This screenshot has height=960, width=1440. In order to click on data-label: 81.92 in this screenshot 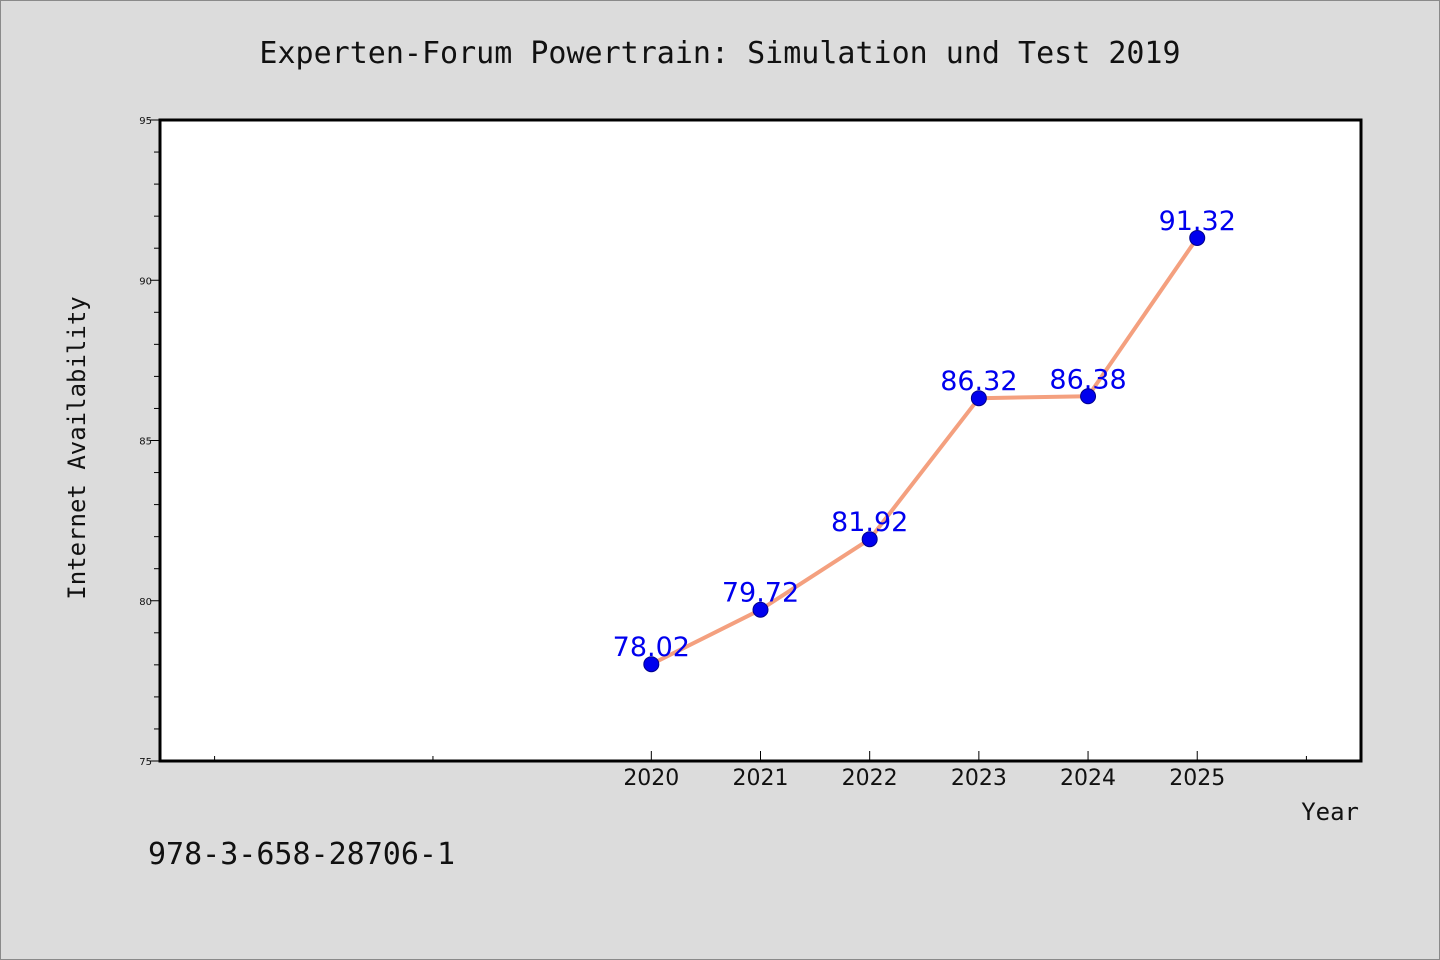, I will do `click(869, 522)`.